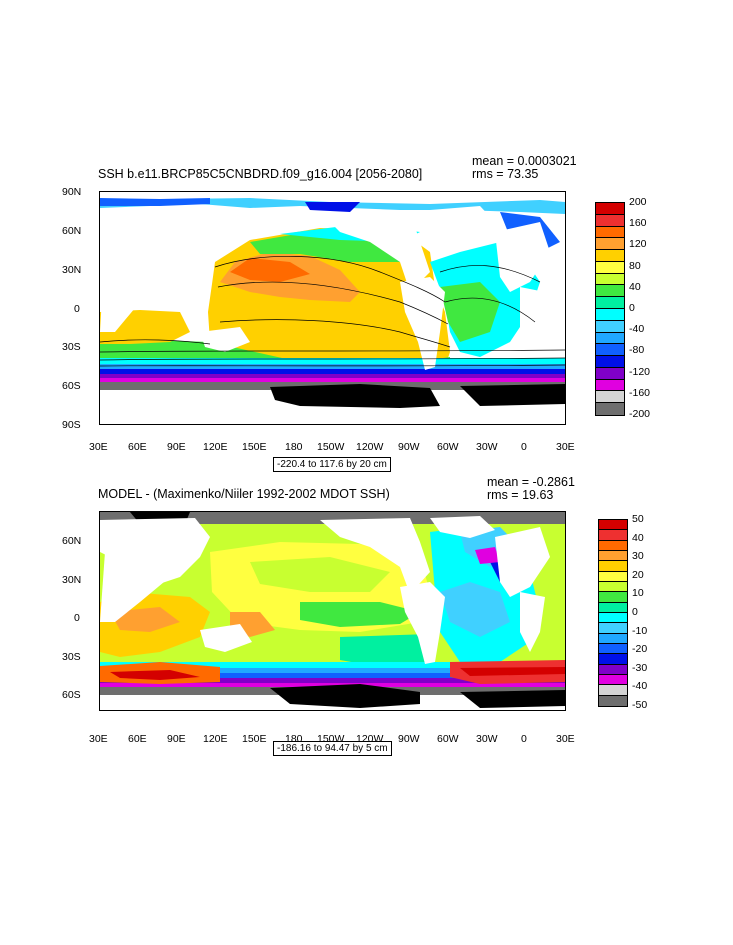 Image resolution: width=733 pixels, height=945 pixels. Describe the element at coordinates (332, 464) in the screenshot. I see `panel1-contour-note: -220.4 to 117.6 by 20 cm` at that location.